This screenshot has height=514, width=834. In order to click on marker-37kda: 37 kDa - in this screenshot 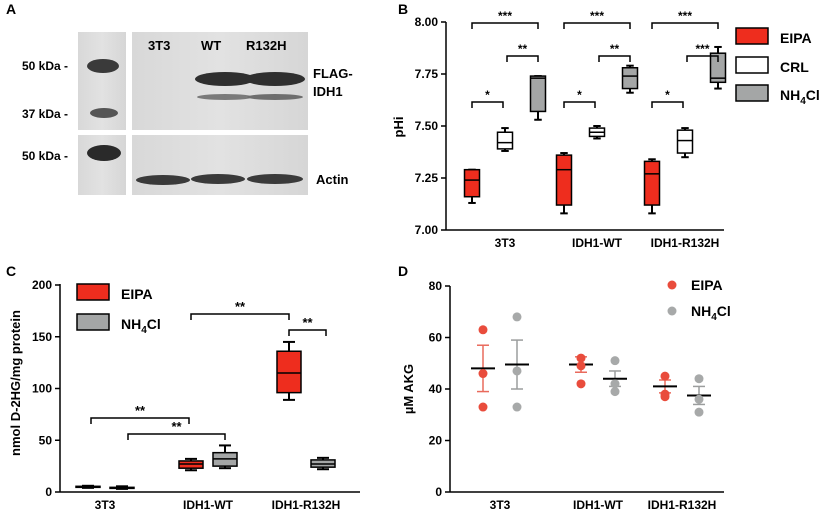, I will do `click(45, 114)`.